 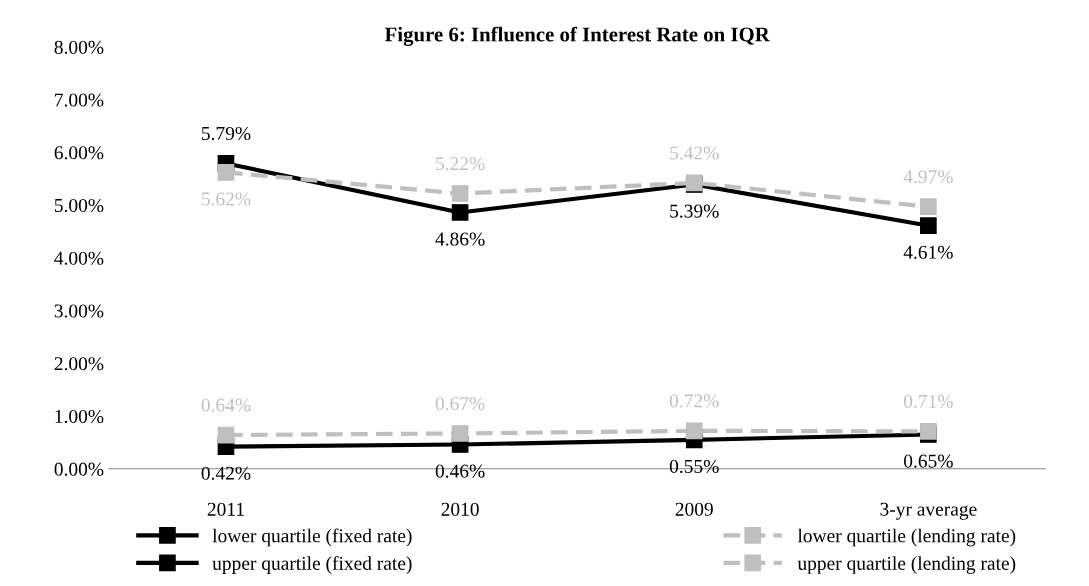 I want to click on data-label: 0.72%, so click(x=694, y=401).